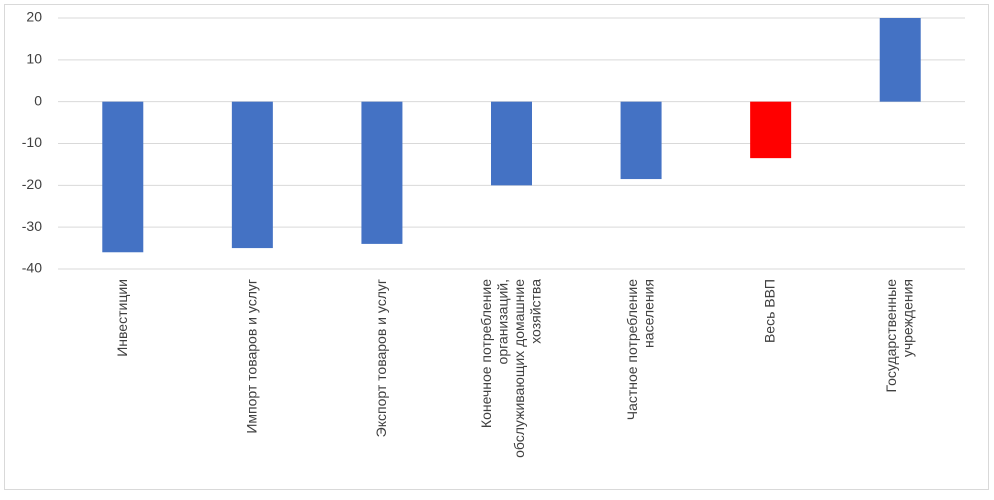 The width and height of the screenshot is (994, 500). I want to click on x-tick-label: Весь ВВП, so click(769, 311).